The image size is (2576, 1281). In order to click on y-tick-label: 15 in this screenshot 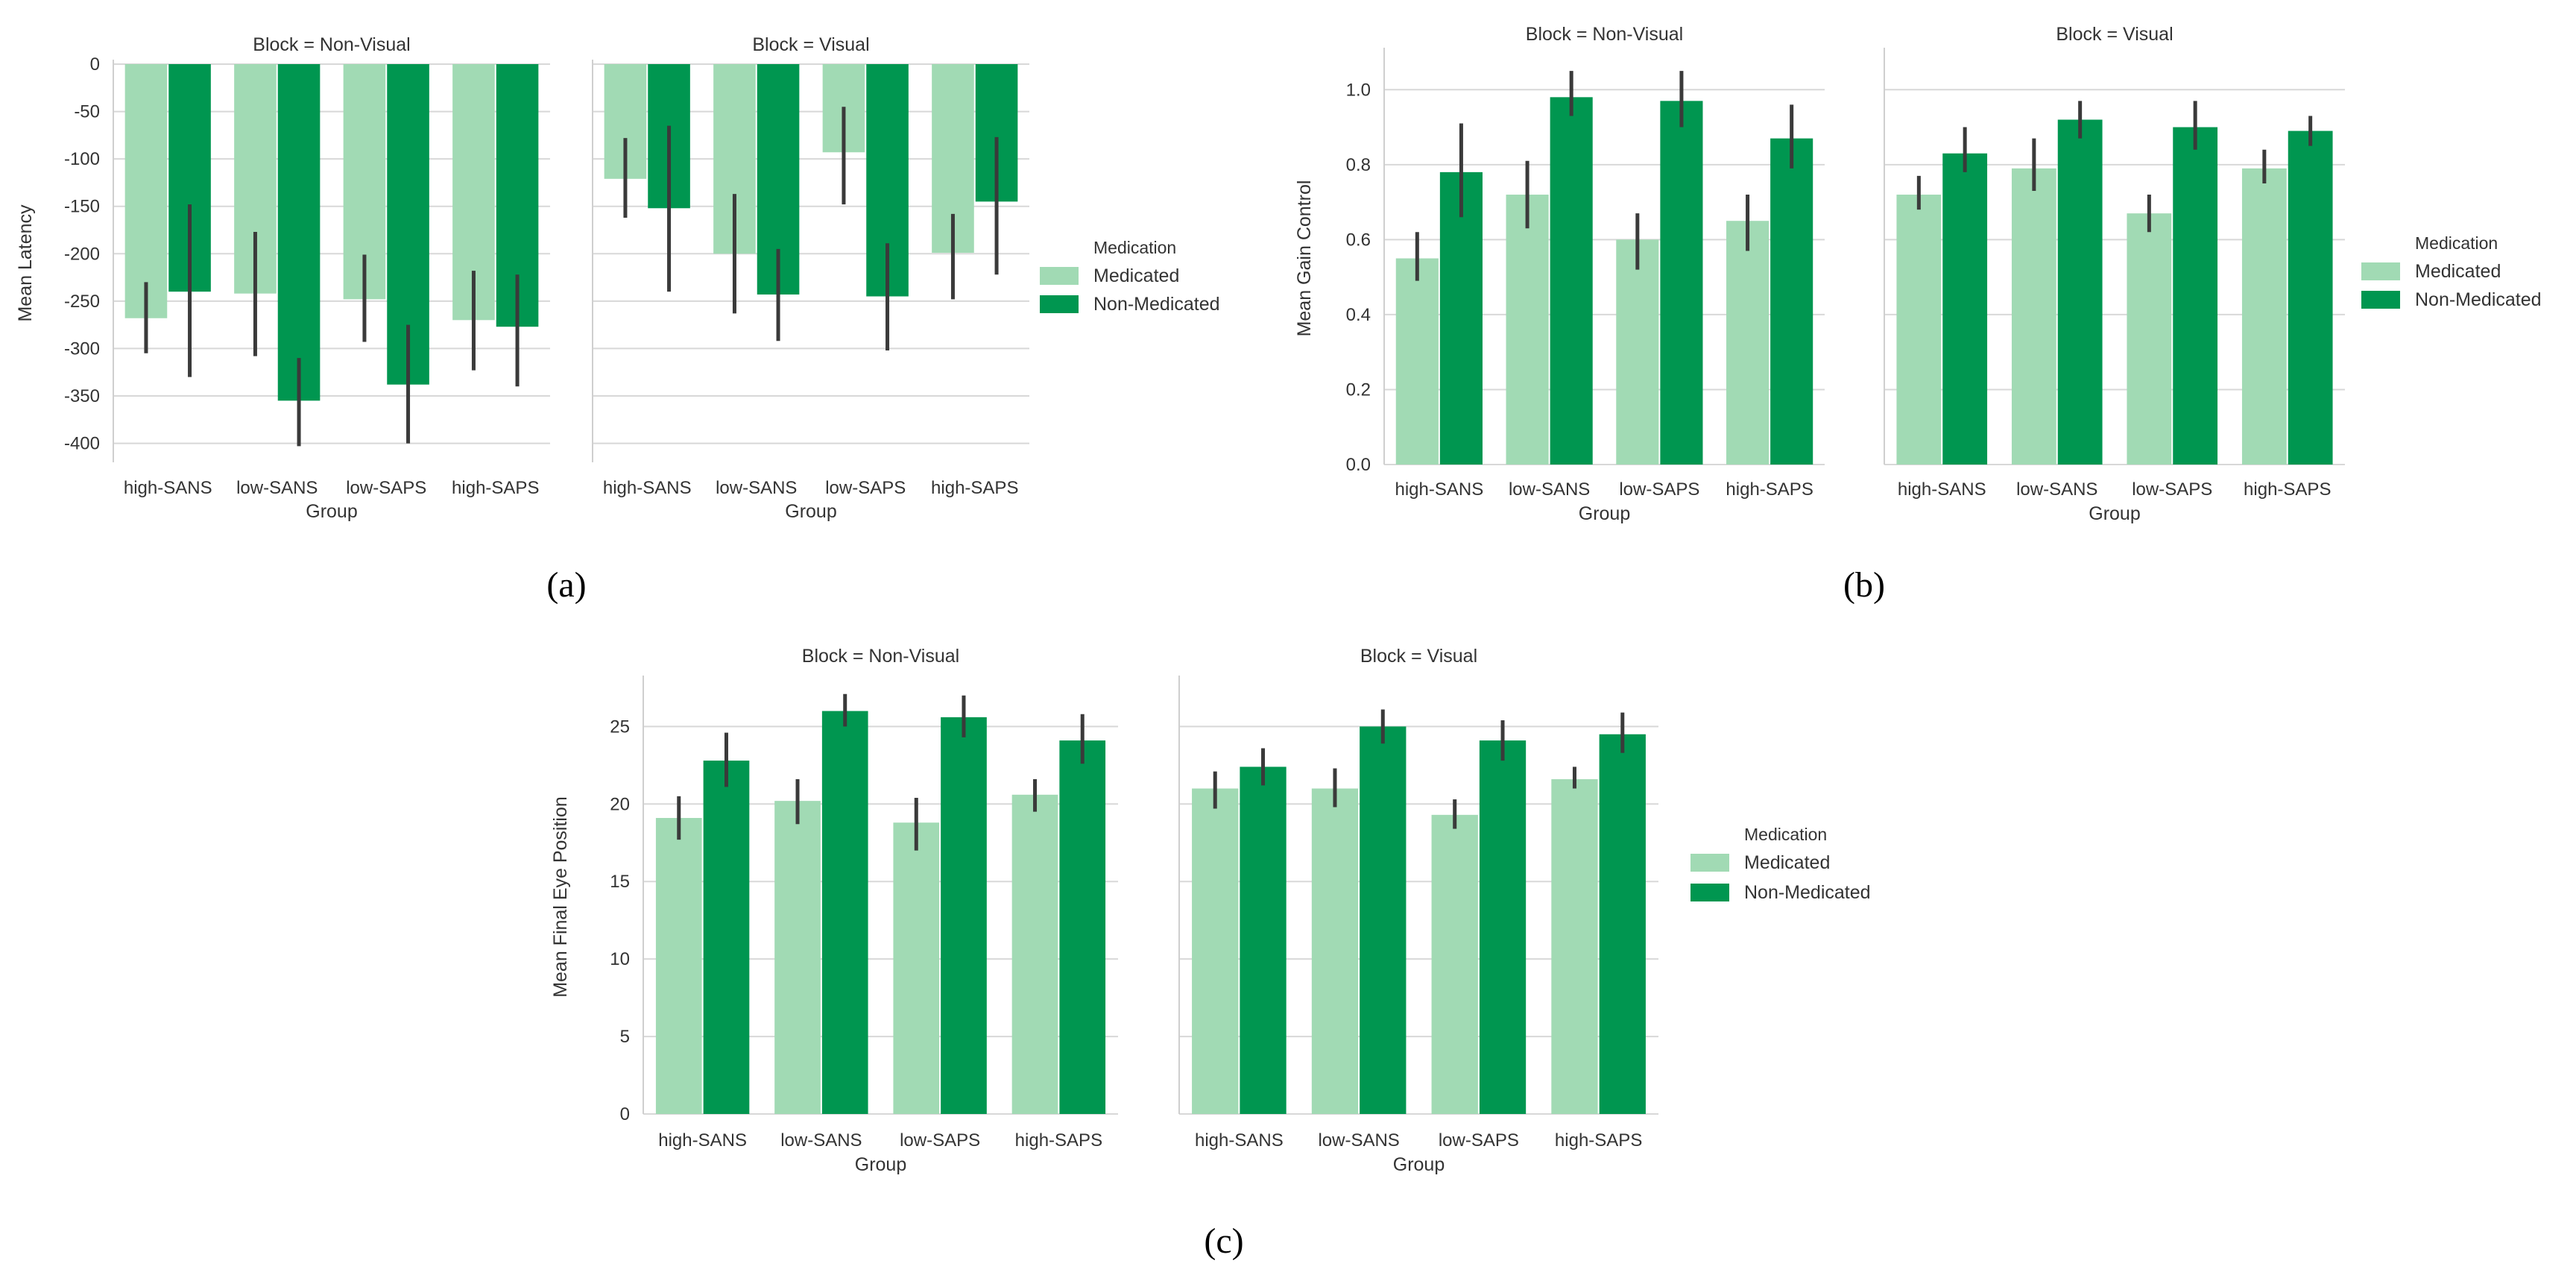, I will do `click(620, 882)`.